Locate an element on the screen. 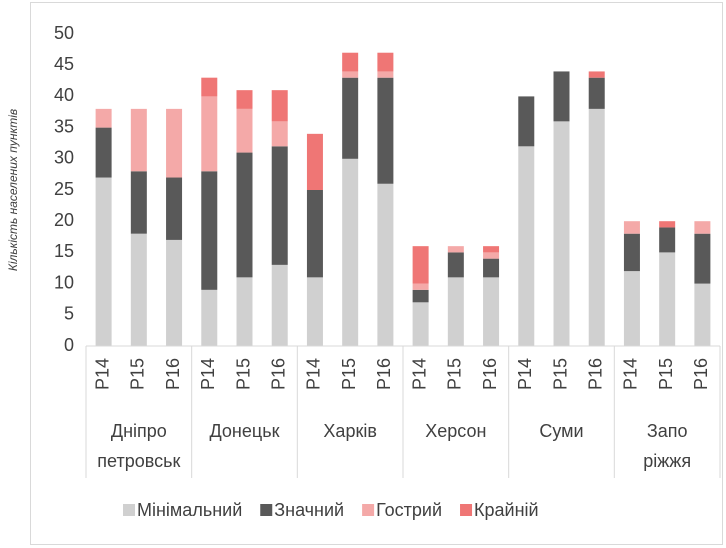 This screenshot has height=548, width=726. legend-label: Гострий is located at coordinates (409, 510).